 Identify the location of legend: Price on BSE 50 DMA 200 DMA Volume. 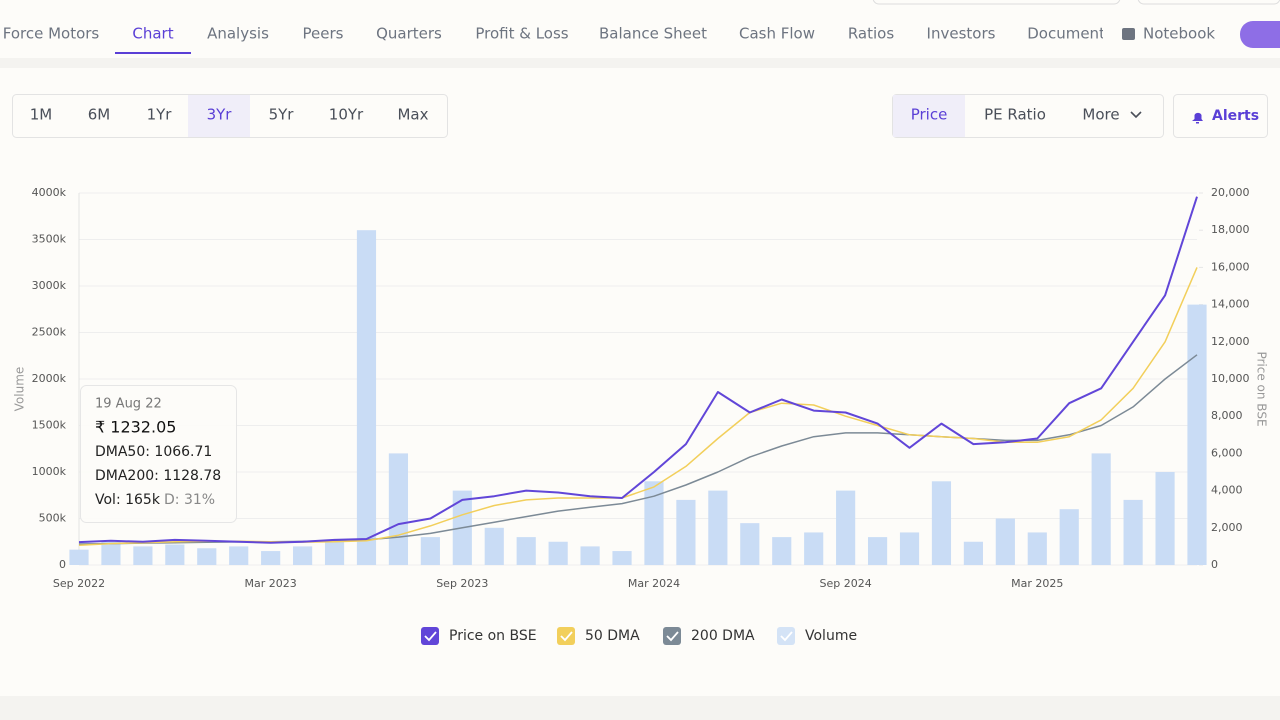
(639, 636).